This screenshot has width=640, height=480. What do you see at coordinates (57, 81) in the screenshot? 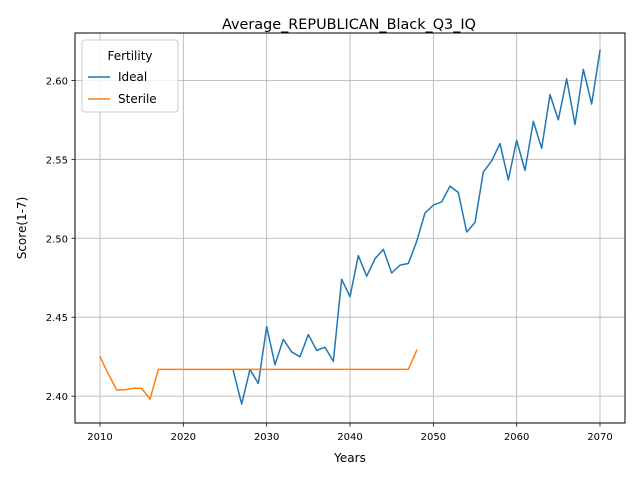
I see `y-tick-label: 2.60` at bounding box center [57, 81].